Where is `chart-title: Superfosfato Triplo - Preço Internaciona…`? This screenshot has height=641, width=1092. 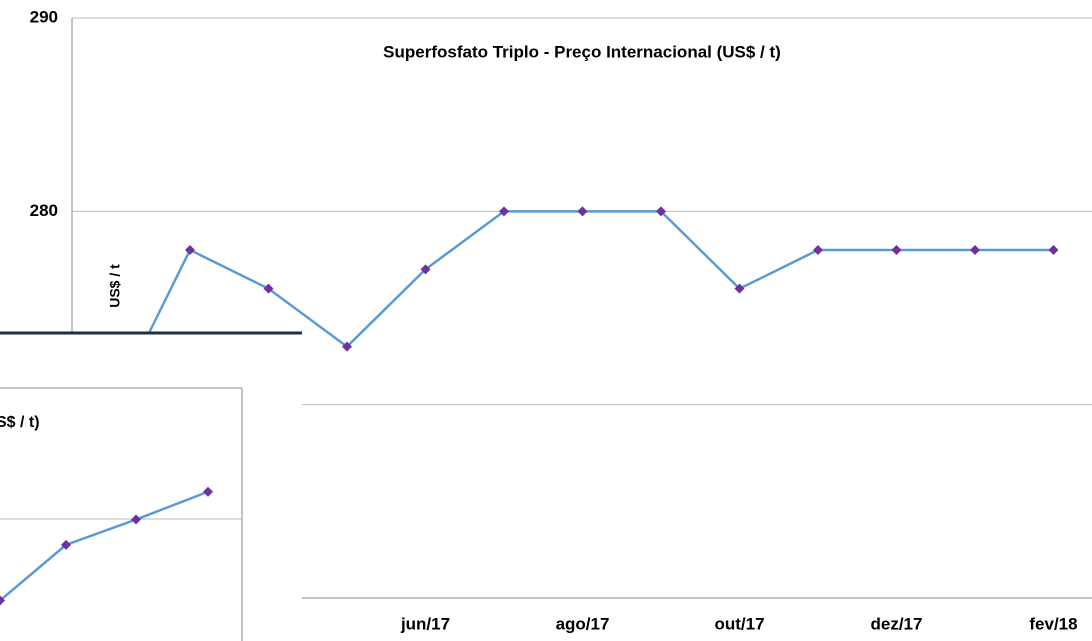 chart-title: Superfosfato Triplo - Preço Internaciona… is located at coordinates (582, 51).